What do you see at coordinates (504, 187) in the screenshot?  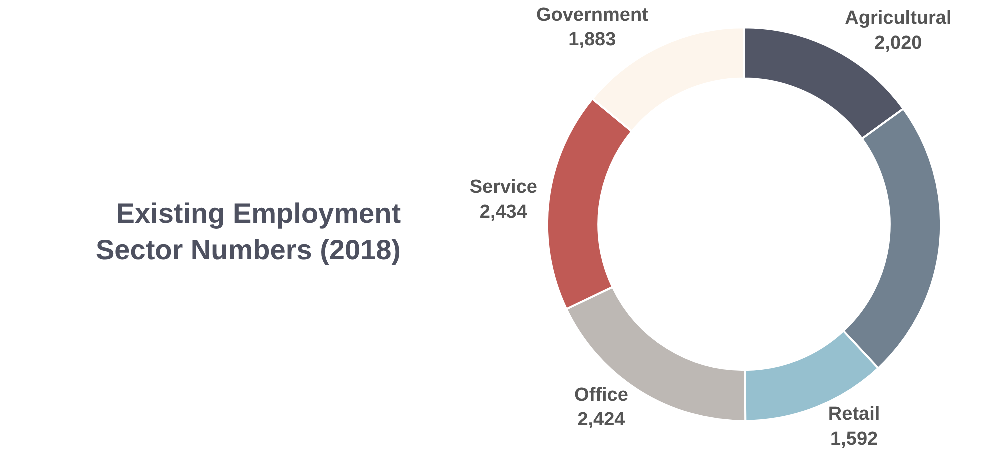 I see `slice-label: Service` at bounding box center [504, 187].